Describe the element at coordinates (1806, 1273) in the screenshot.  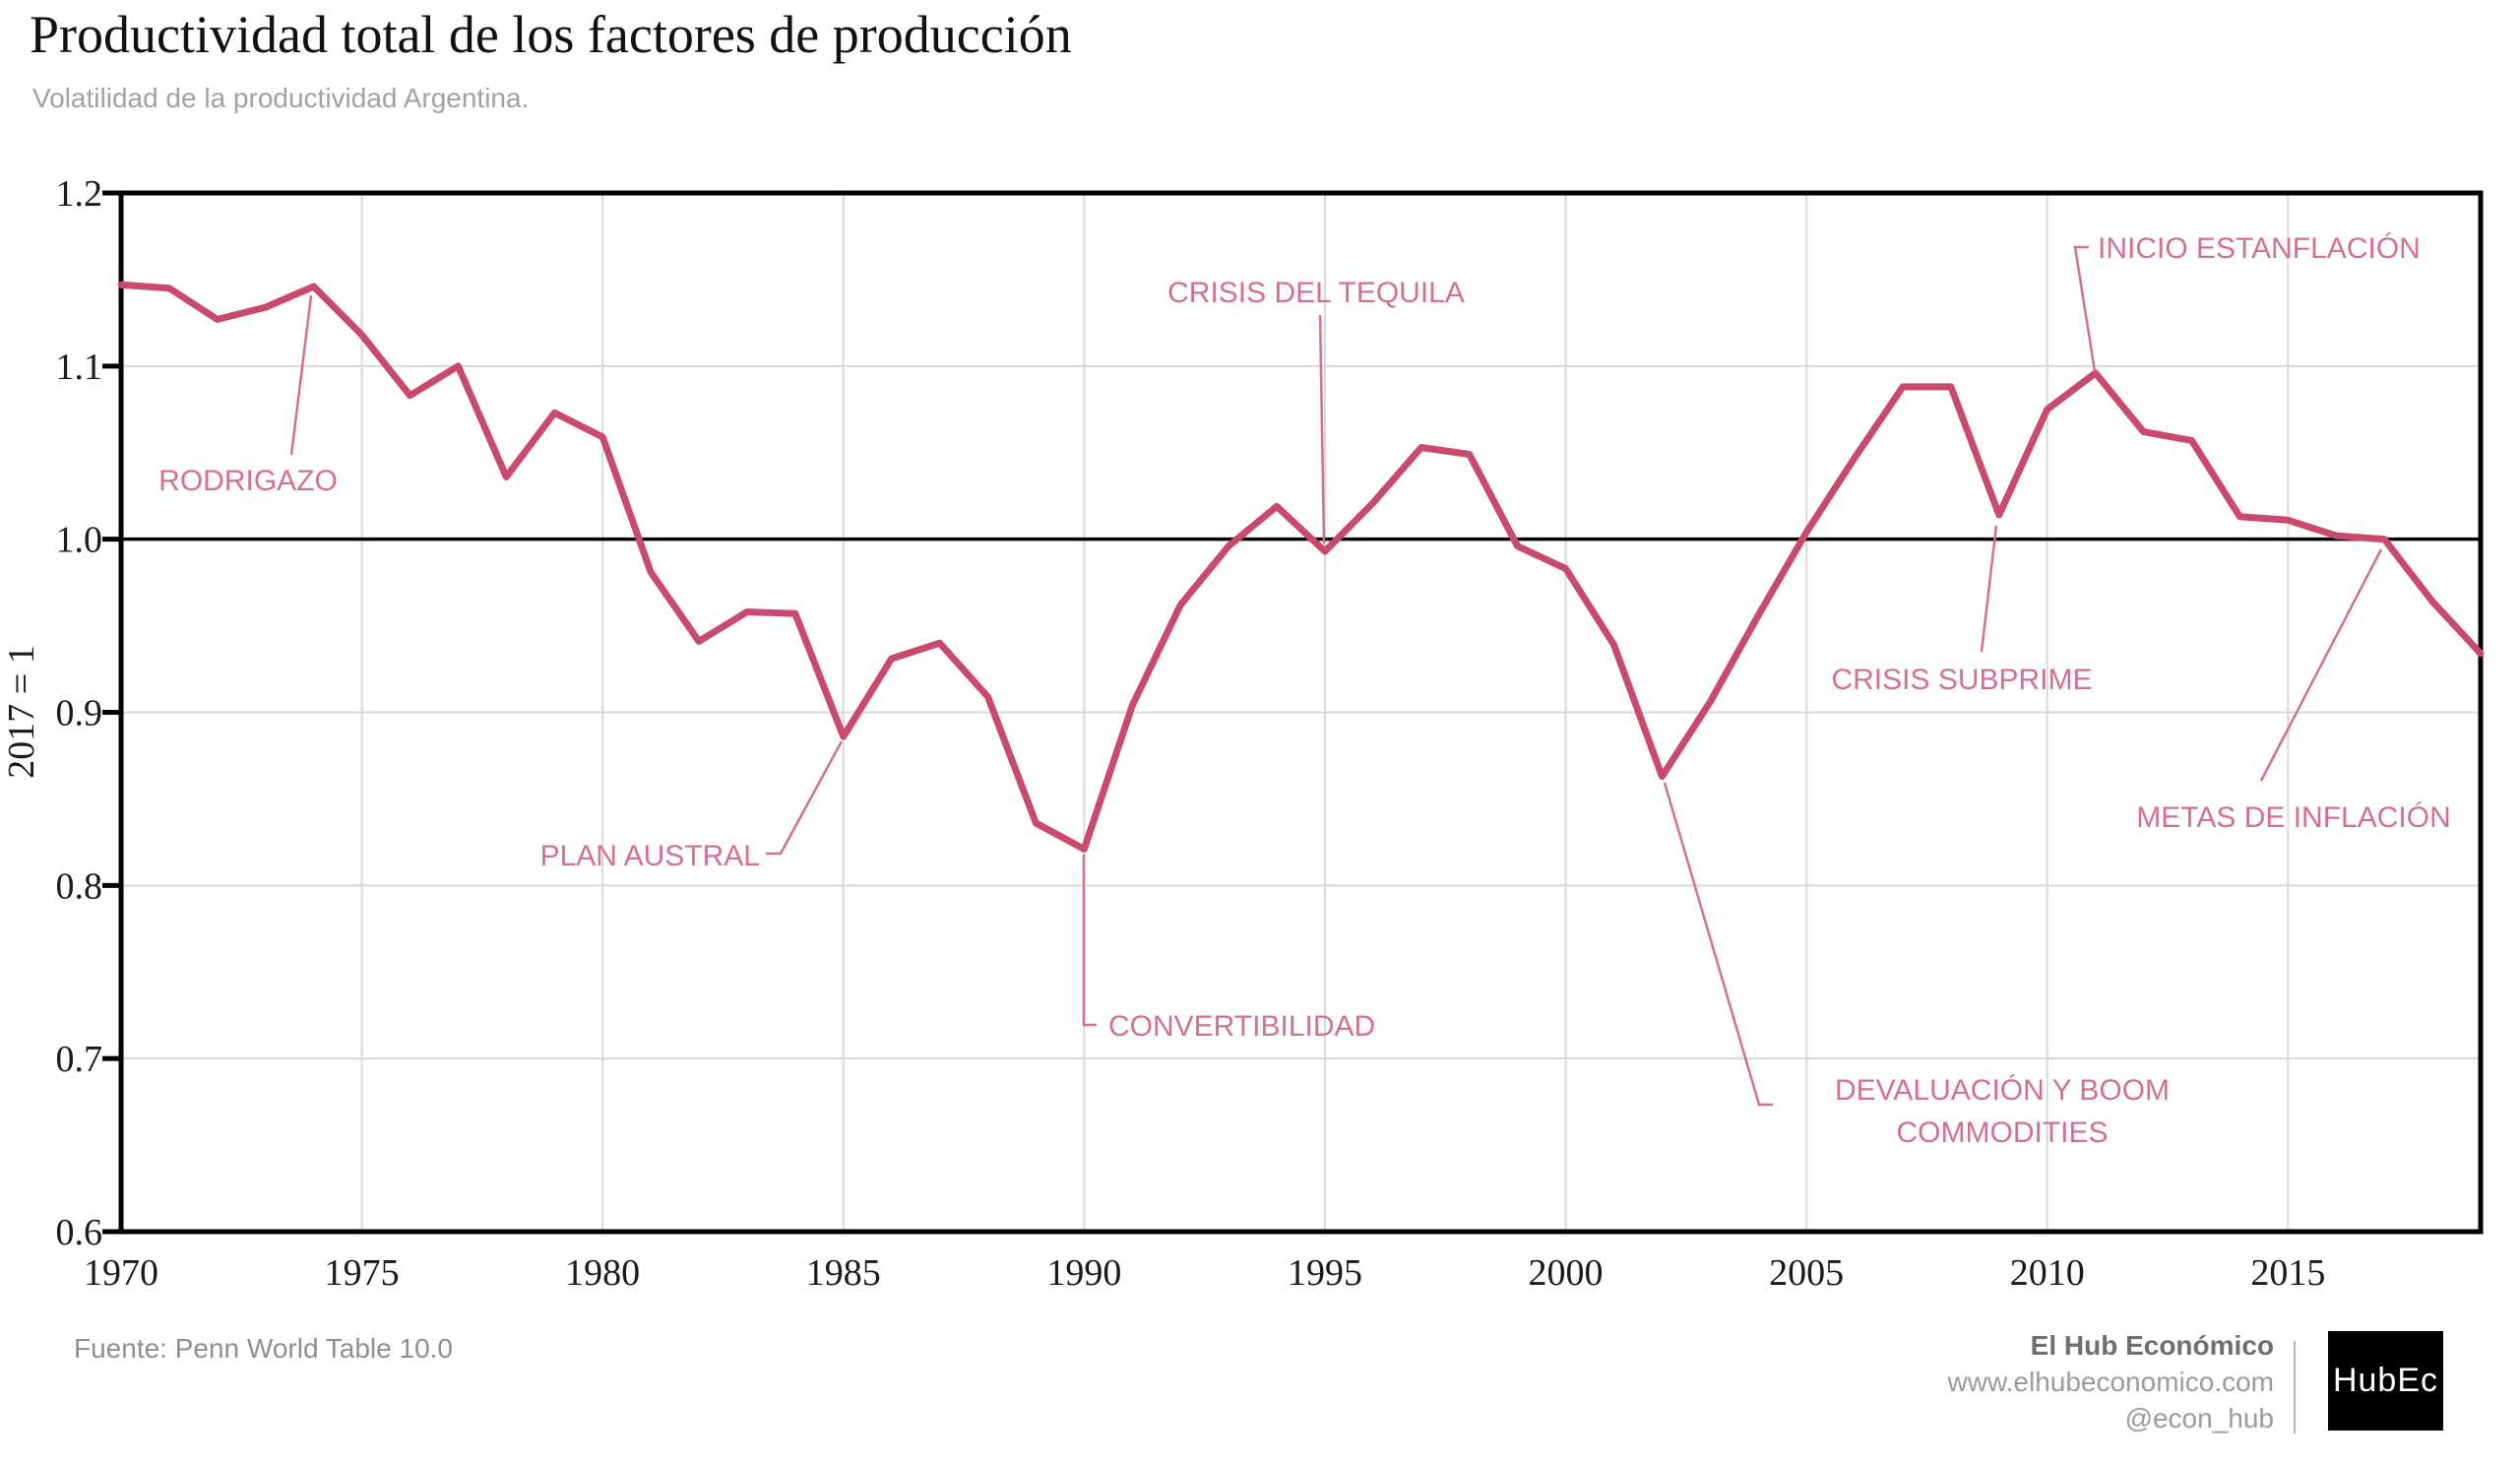
I see `x-axis-label-2005: 2005` at that location.